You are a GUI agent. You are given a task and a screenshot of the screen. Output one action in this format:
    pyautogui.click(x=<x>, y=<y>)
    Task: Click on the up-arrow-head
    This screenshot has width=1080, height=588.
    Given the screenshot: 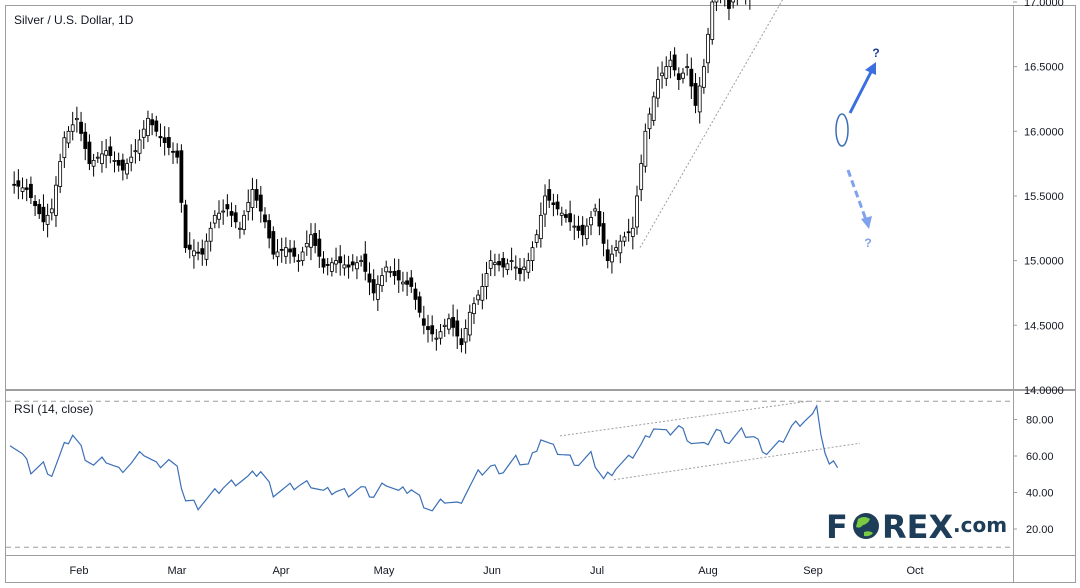 What is the action you would take?
    pyautogui.click(x=870, y=68)
    